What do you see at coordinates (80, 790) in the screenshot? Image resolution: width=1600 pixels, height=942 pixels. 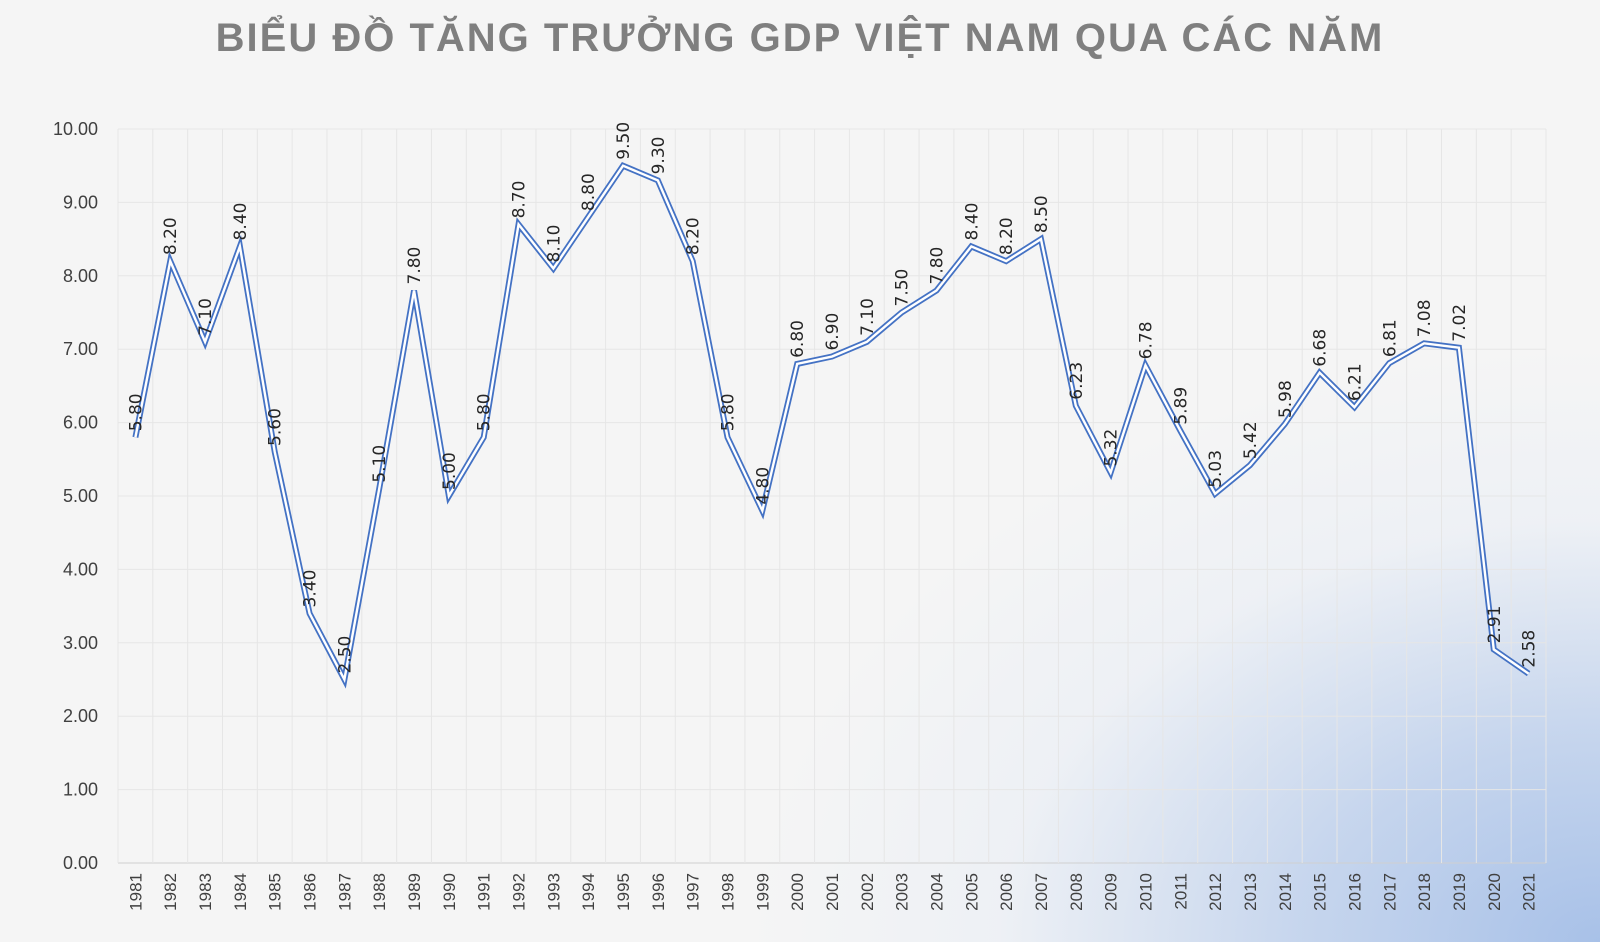 I see `y-tick-label: 1.00` at bounding box center [80, 790].